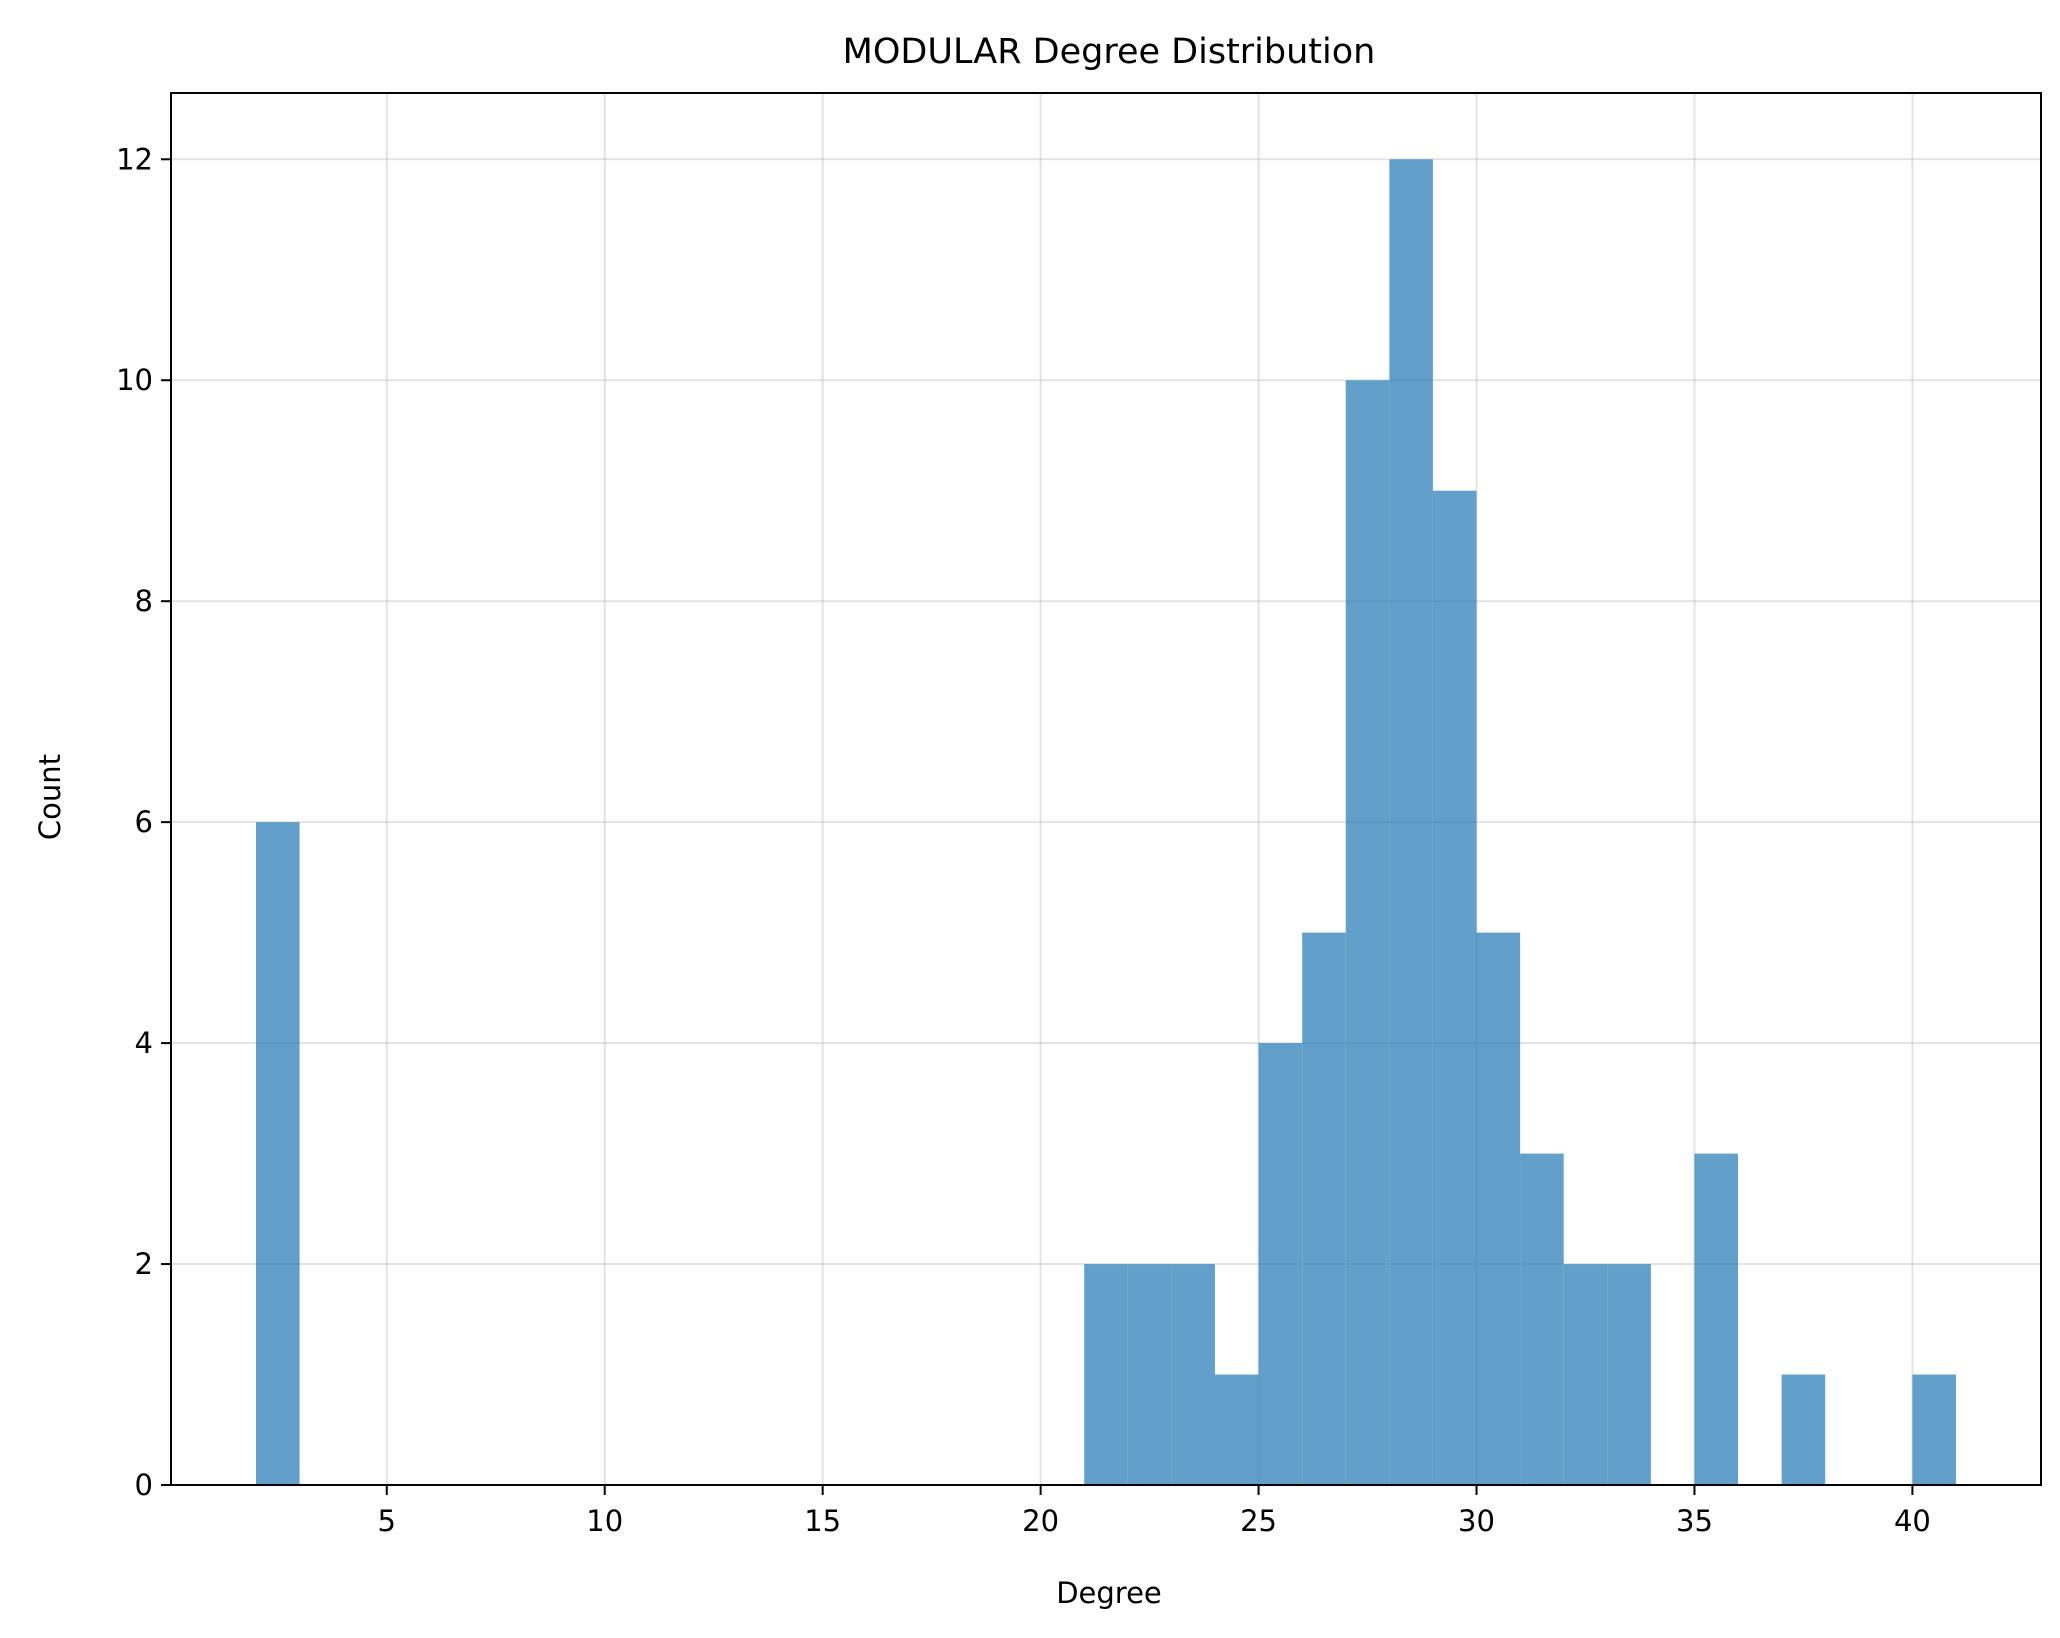 The height and width of the screenshot is (1638, 2060). Describe the element at coordinates (387, 1521) in the screenshot. I see `x-tick-label: 5` at that location.